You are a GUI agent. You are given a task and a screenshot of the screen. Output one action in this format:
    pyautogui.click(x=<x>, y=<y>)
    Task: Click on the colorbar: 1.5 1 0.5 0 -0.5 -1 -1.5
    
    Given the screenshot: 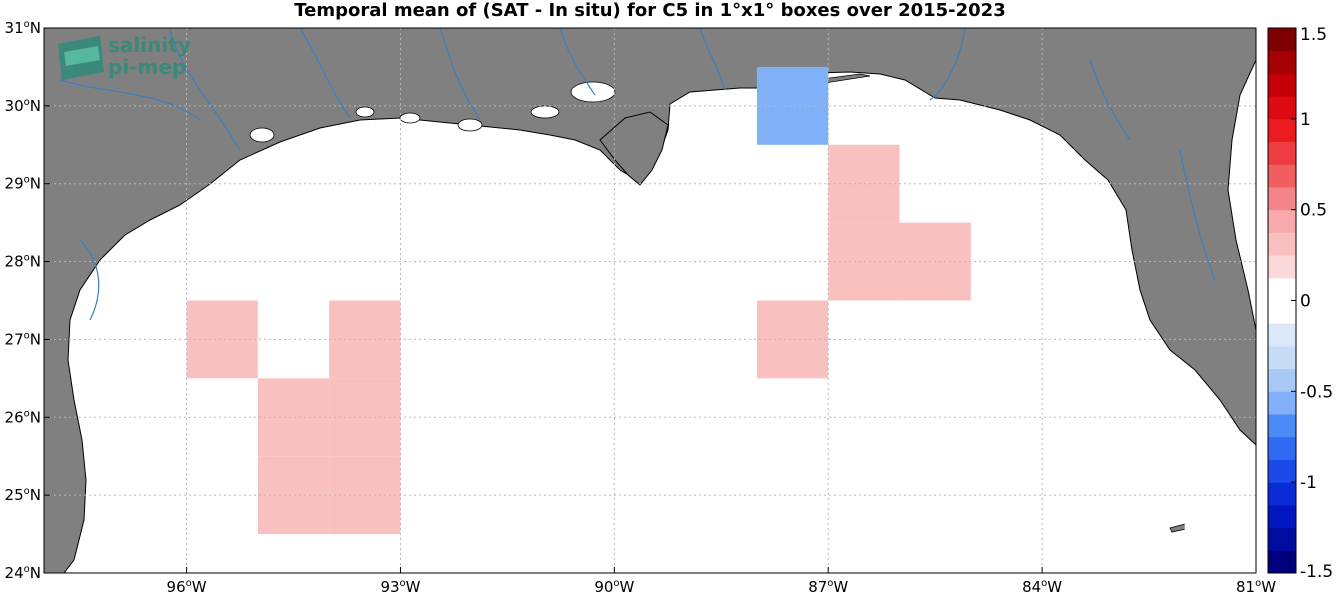 What is the action you would take?
    pyautogui.click(x=1300, y=303)
    